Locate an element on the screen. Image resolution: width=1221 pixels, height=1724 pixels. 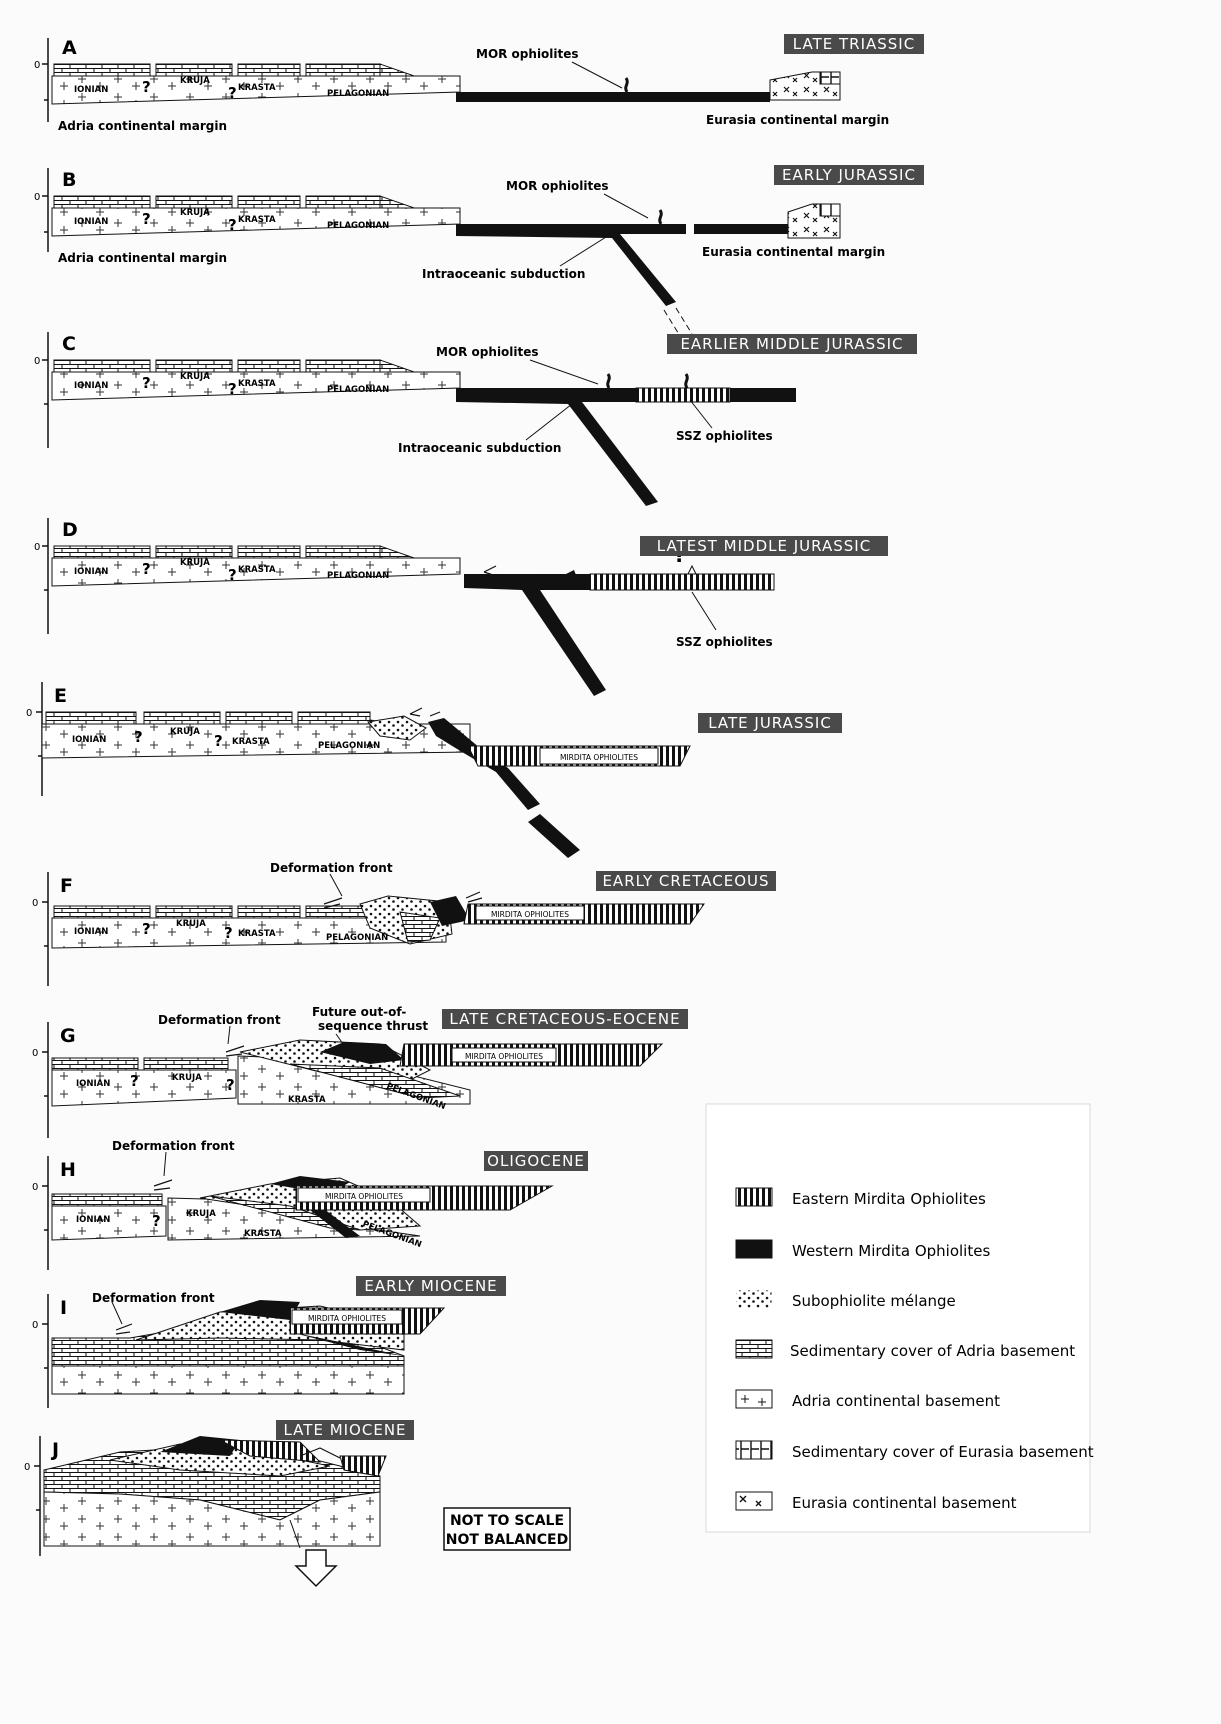
adria-cover-swatch is located at coordinates (754, 1349).